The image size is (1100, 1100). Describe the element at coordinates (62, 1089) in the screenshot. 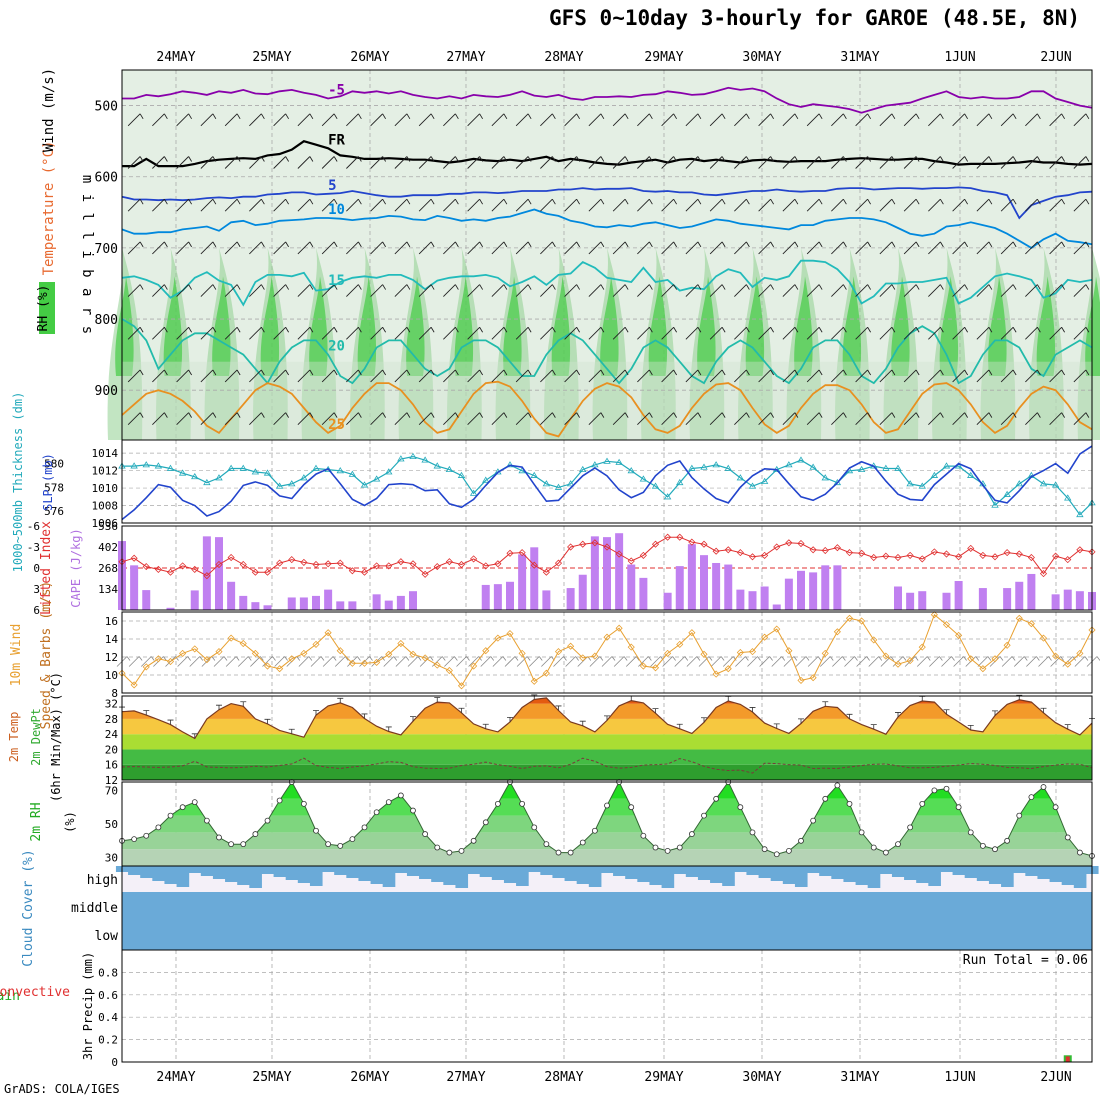

I see `credit-text: GrADS: COLA/IGES` at that location.